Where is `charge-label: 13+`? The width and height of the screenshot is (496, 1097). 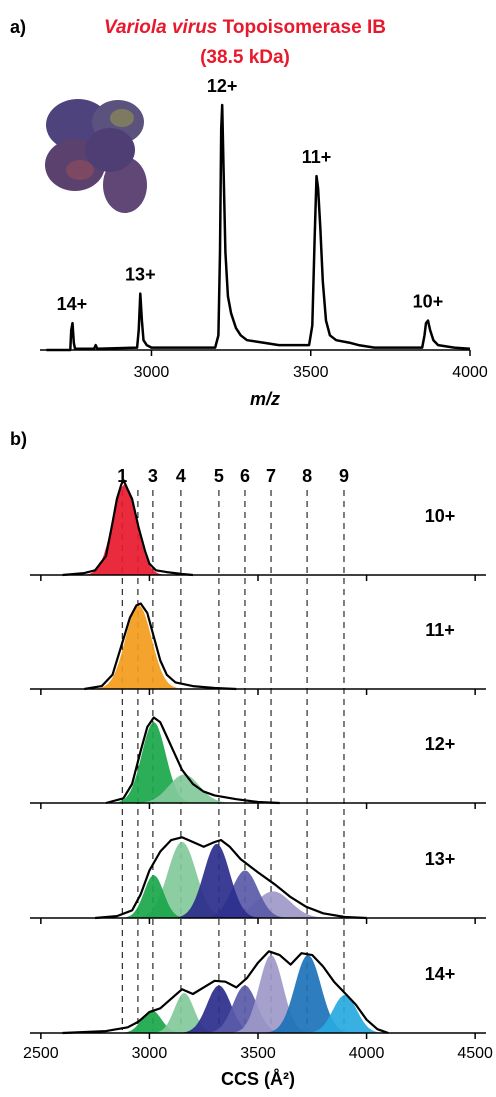
charge-label: 13+ is located at coordinates (440, 859).